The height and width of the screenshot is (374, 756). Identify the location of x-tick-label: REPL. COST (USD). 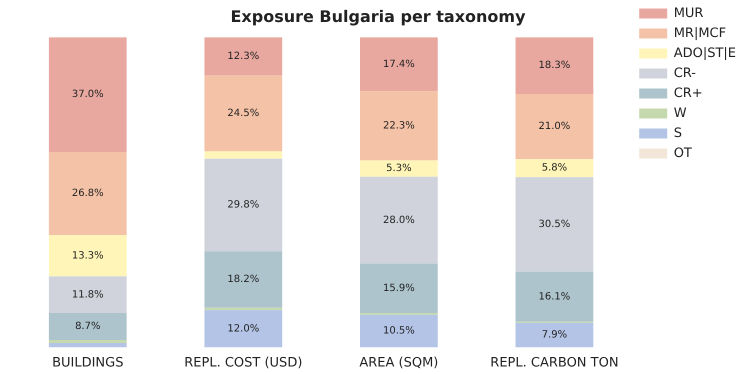
(243, 363).